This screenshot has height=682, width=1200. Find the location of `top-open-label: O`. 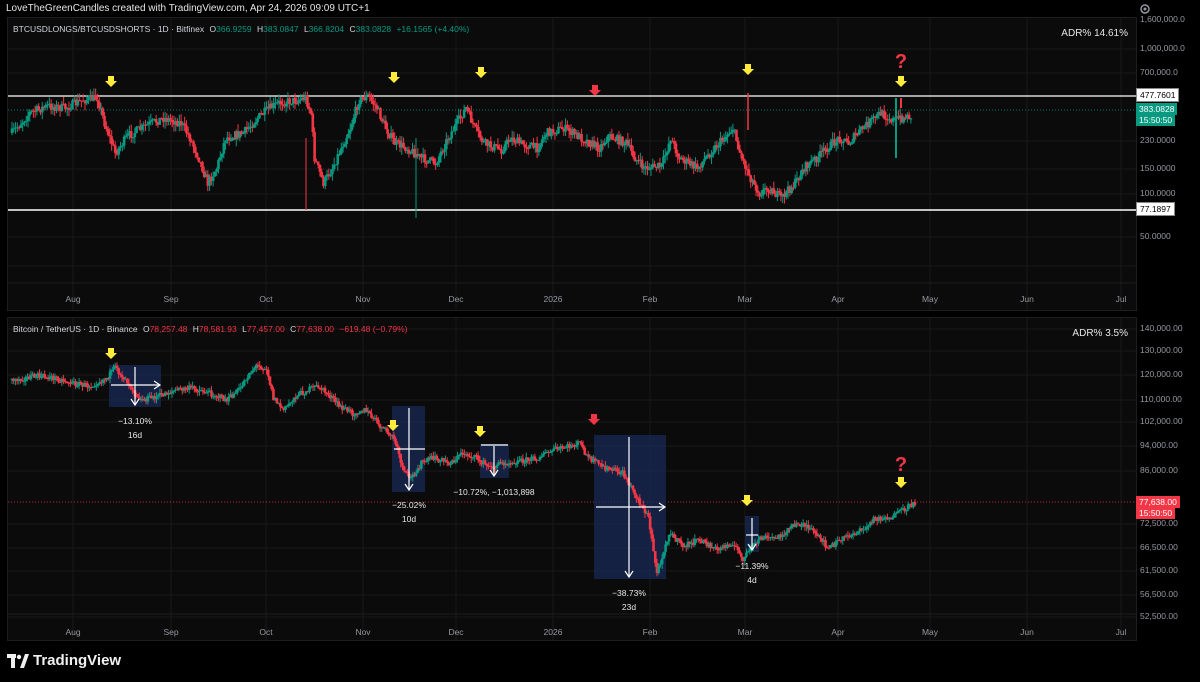

top-open-label: O is located at coordinates (213, 29).